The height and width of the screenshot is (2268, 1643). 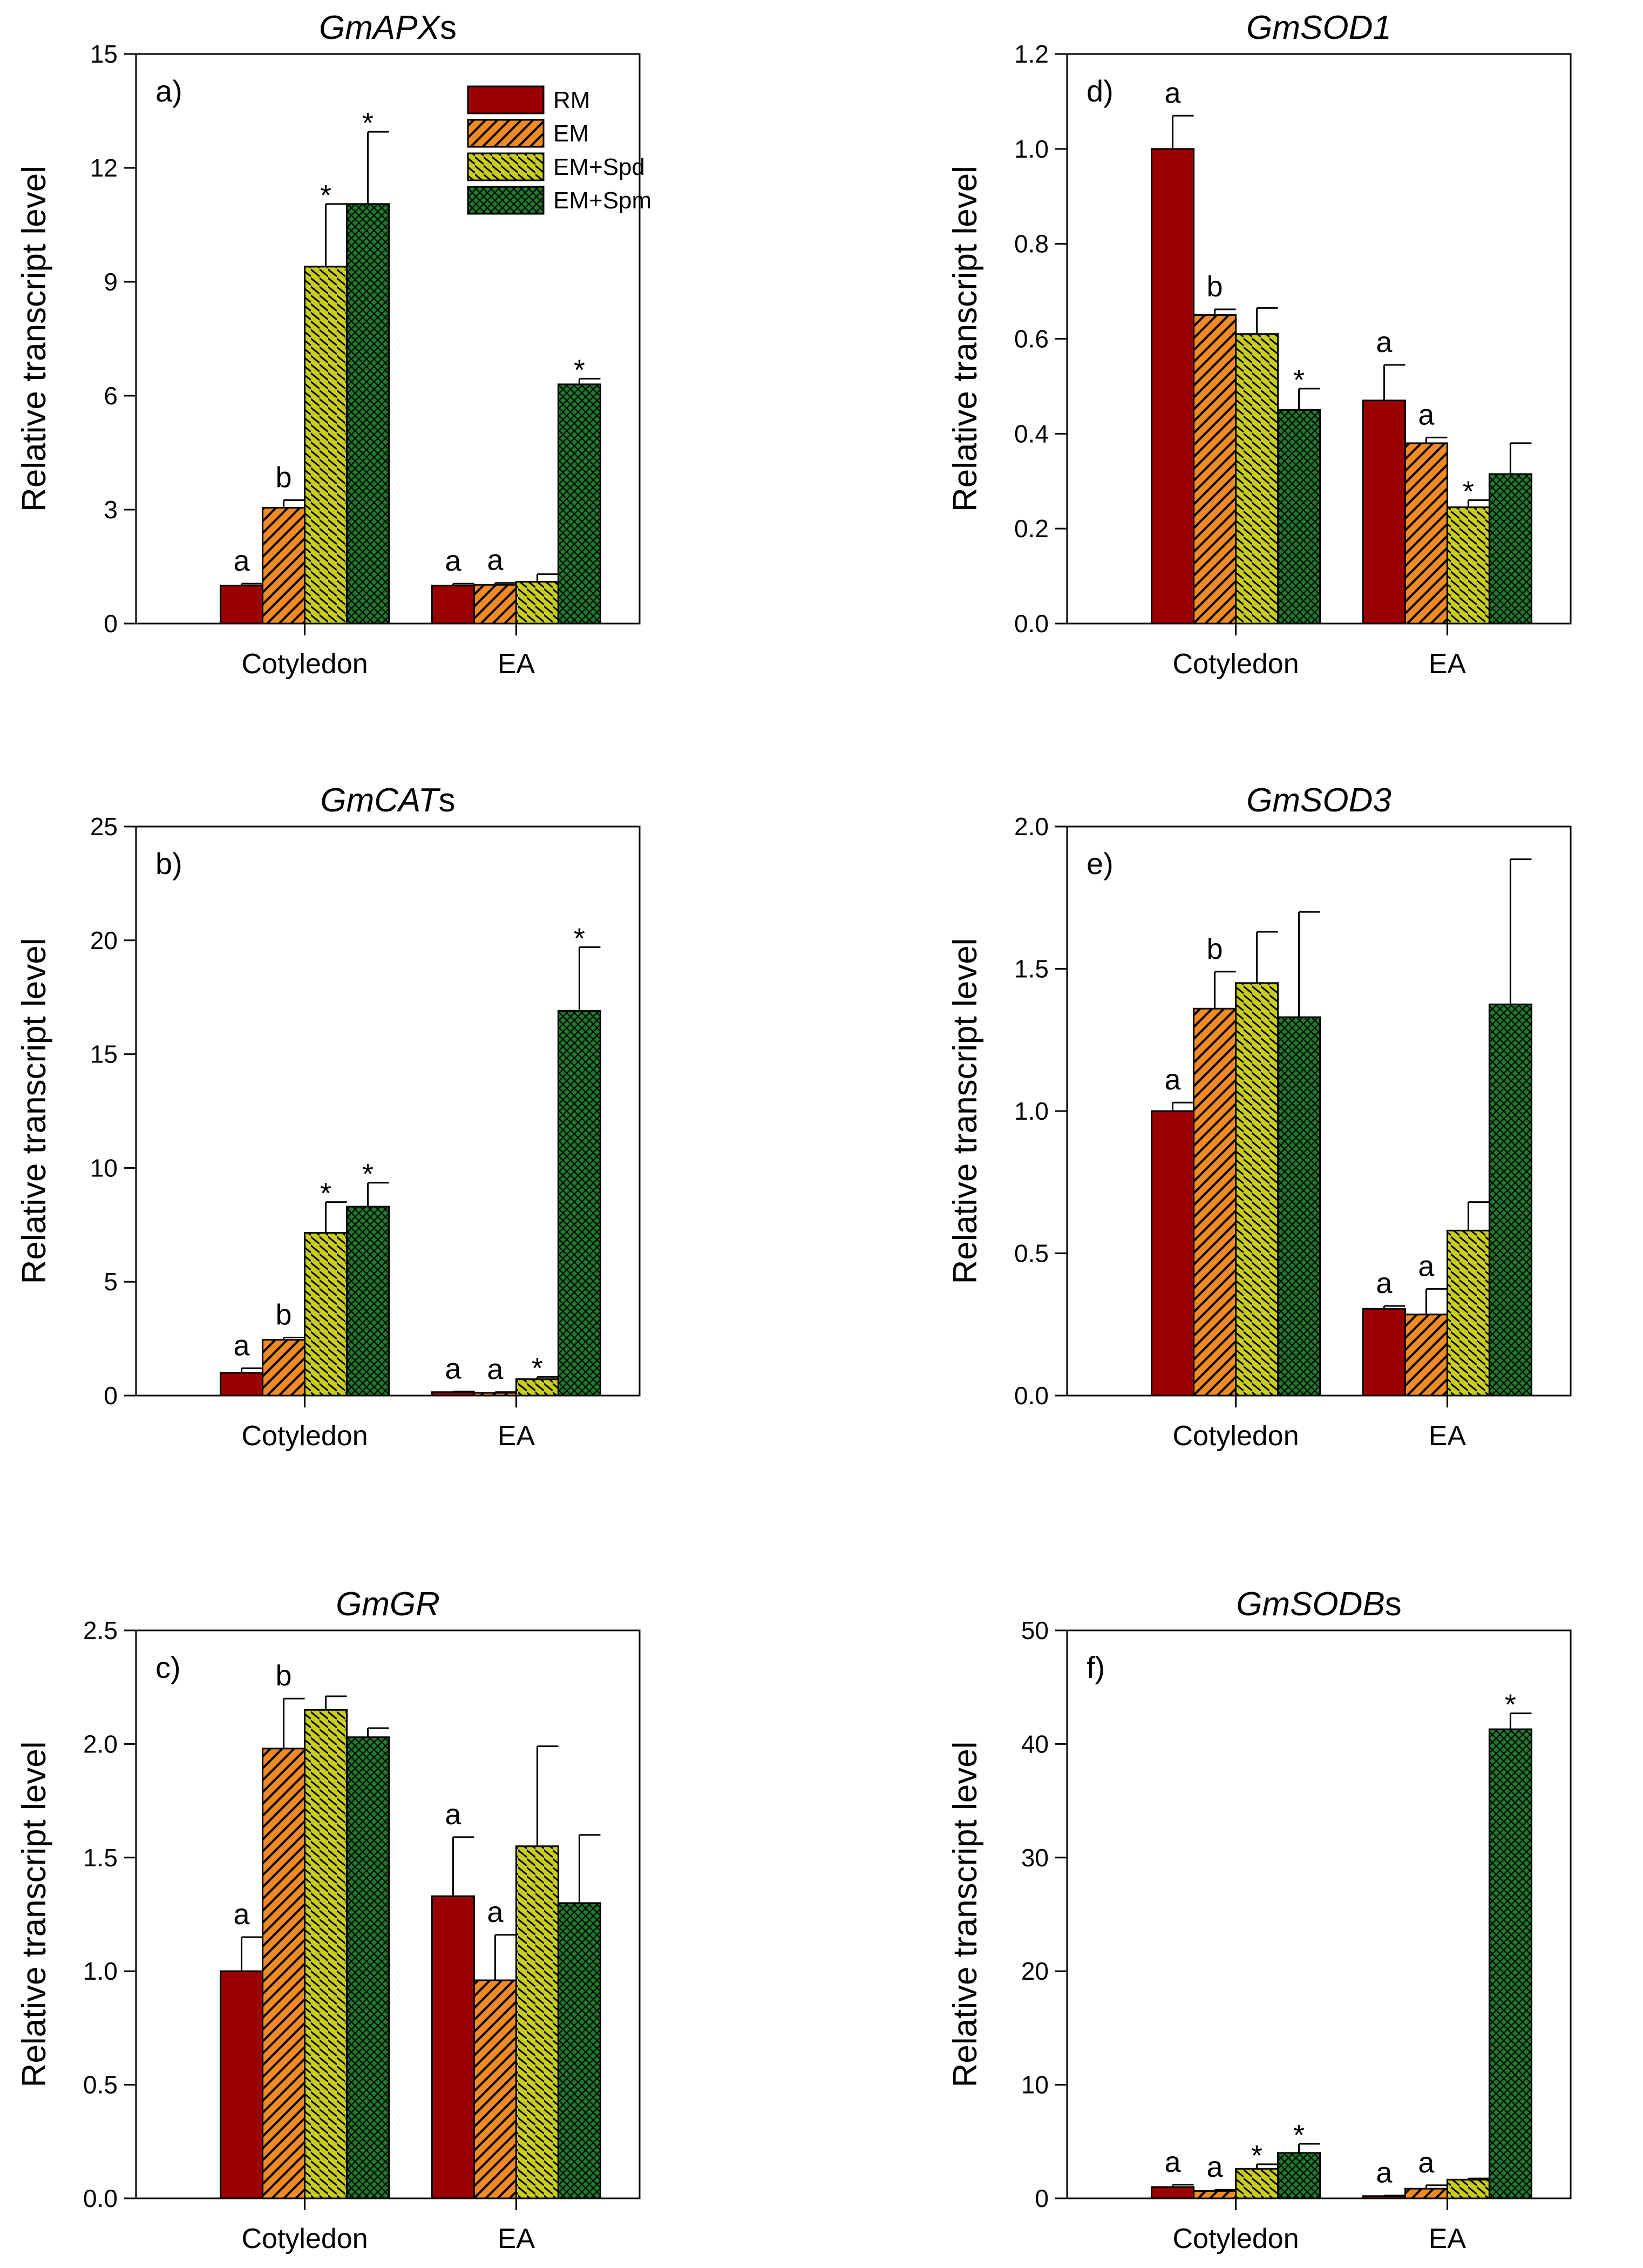 What do you see at coordinates (1032, 528) in the screenshot?
I see `y-tick-label: 0.2` at bounding box center [1032, 528].